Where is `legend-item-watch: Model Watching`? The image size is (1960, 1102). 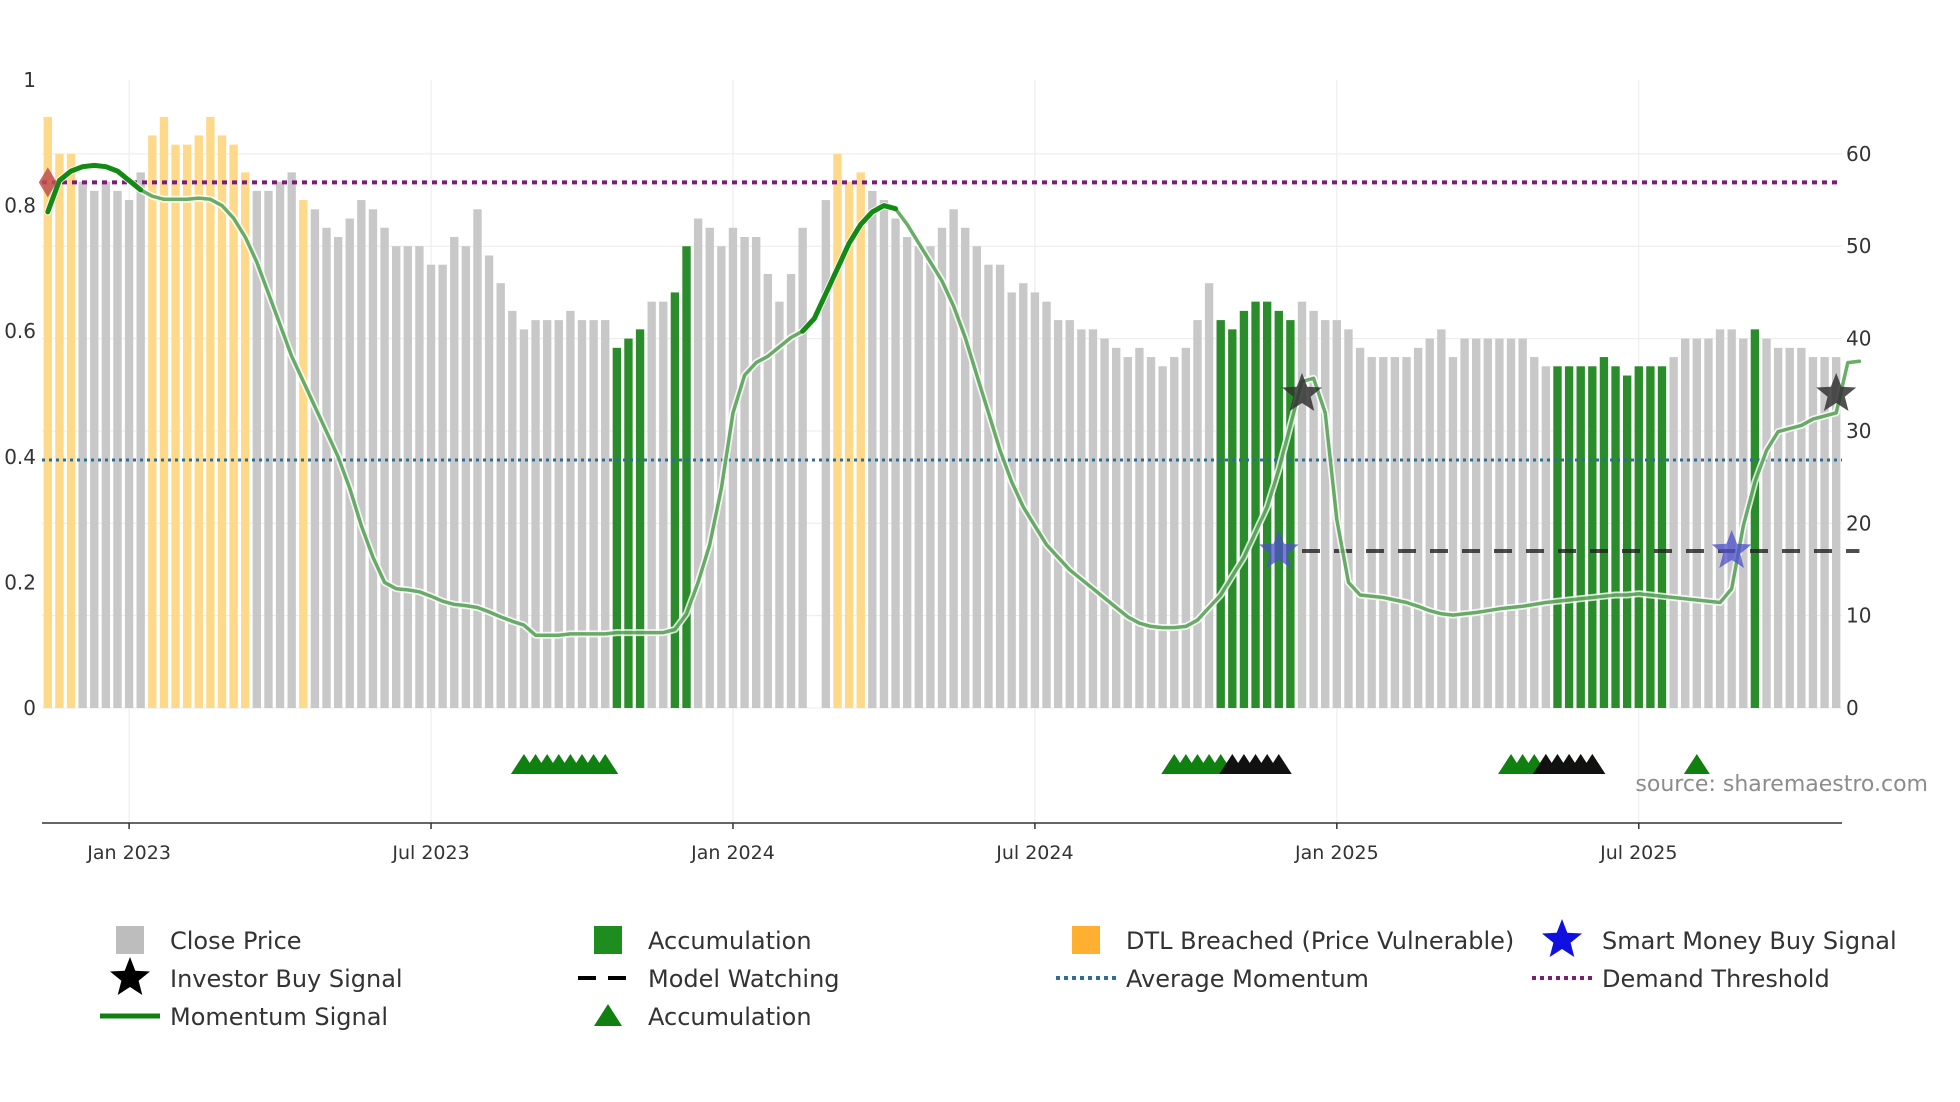 legend-item-watch: Model Watching is located at coordinates (709, 979).